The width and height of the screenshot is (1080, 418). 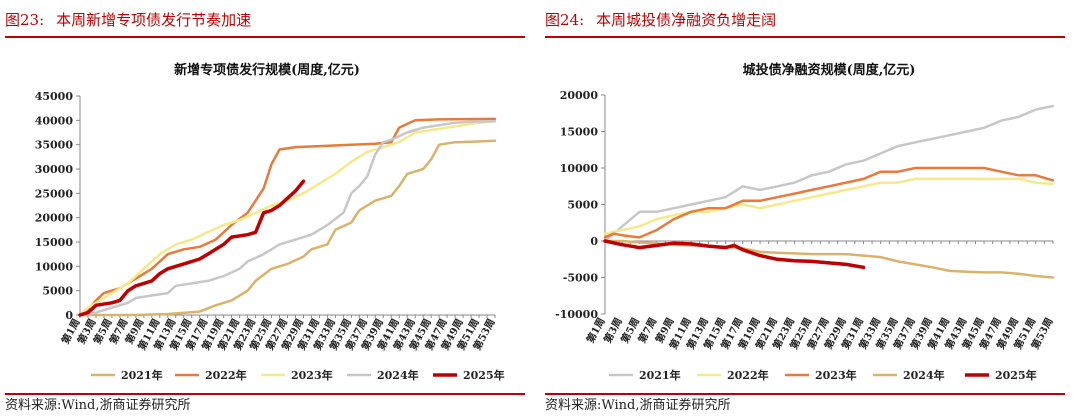 What do you see at coordinates (265, 20) in the screenshot?
I see `figure-header: 图23: 本周新增专项债发行节奏加速` at bounding box center [265, 20].